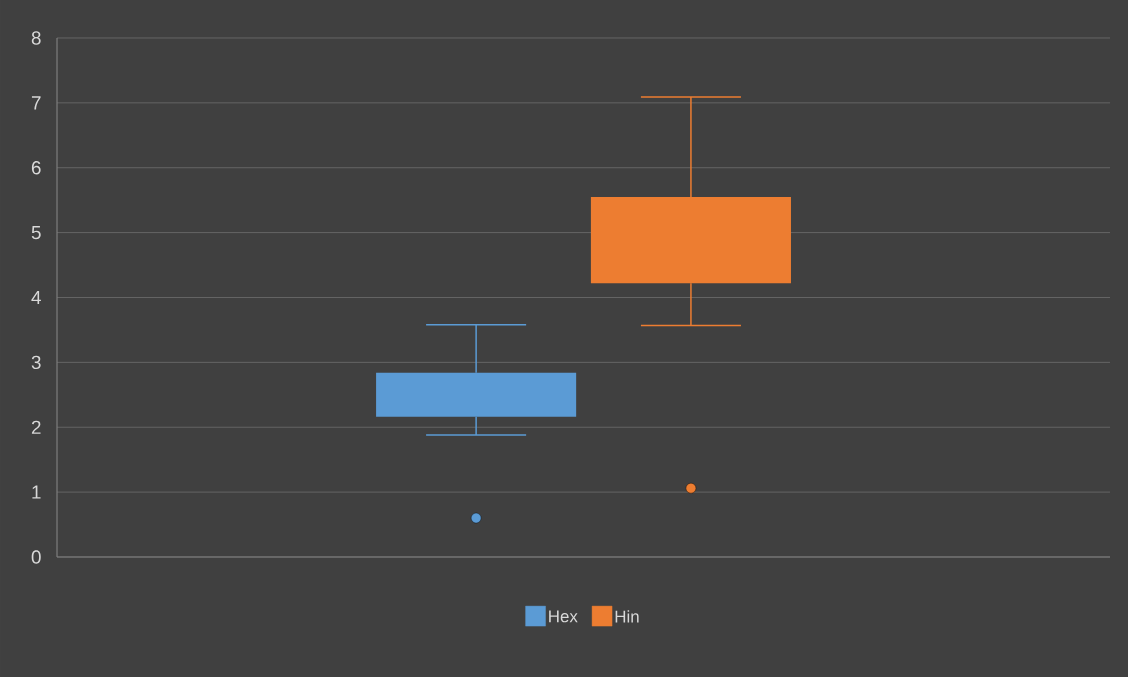  What do you see at coordinates (36, 492) in the screenshot?
I see `y-tick-label: 1` at bounding box center [36, 492].